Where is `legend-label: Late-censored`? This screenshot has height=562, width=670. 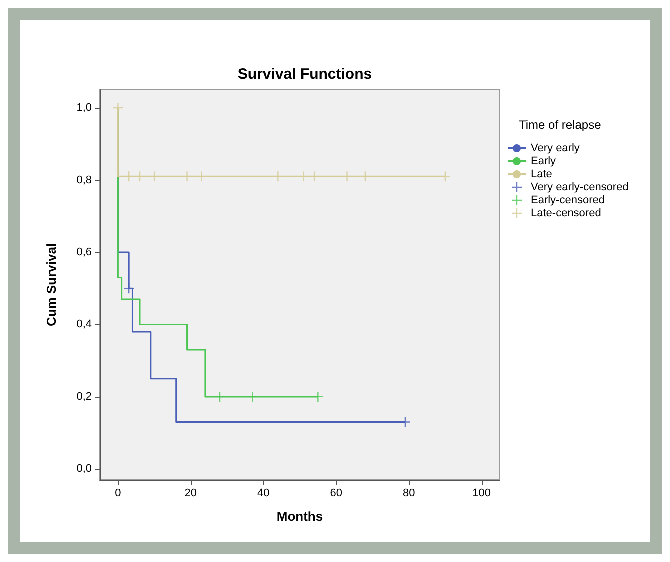 legend-label: Late-censored is located at coordinates (566, 214).